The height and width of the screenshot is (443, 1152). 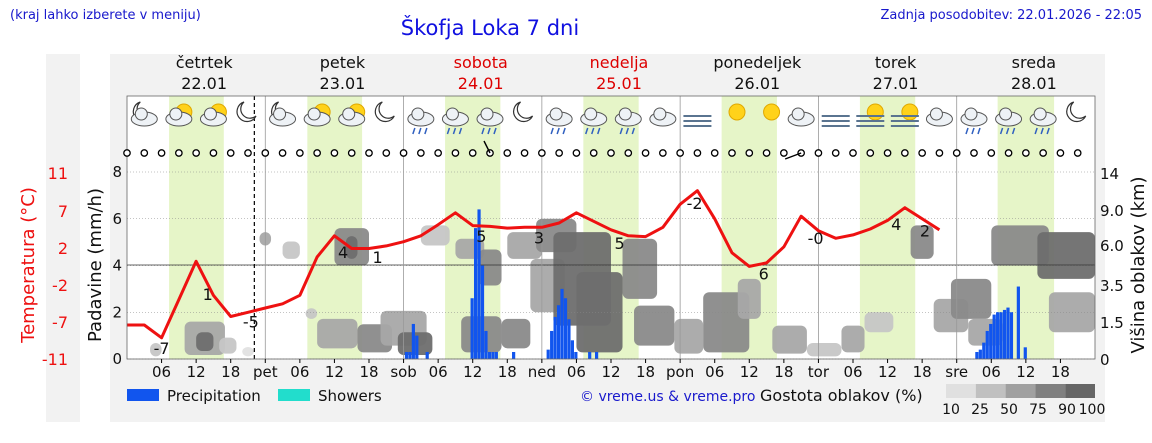 What do you see at coordinates (1034, 83) in the screenshot?
I see `day-date: 28.01` at bounding box center [1034, 83].